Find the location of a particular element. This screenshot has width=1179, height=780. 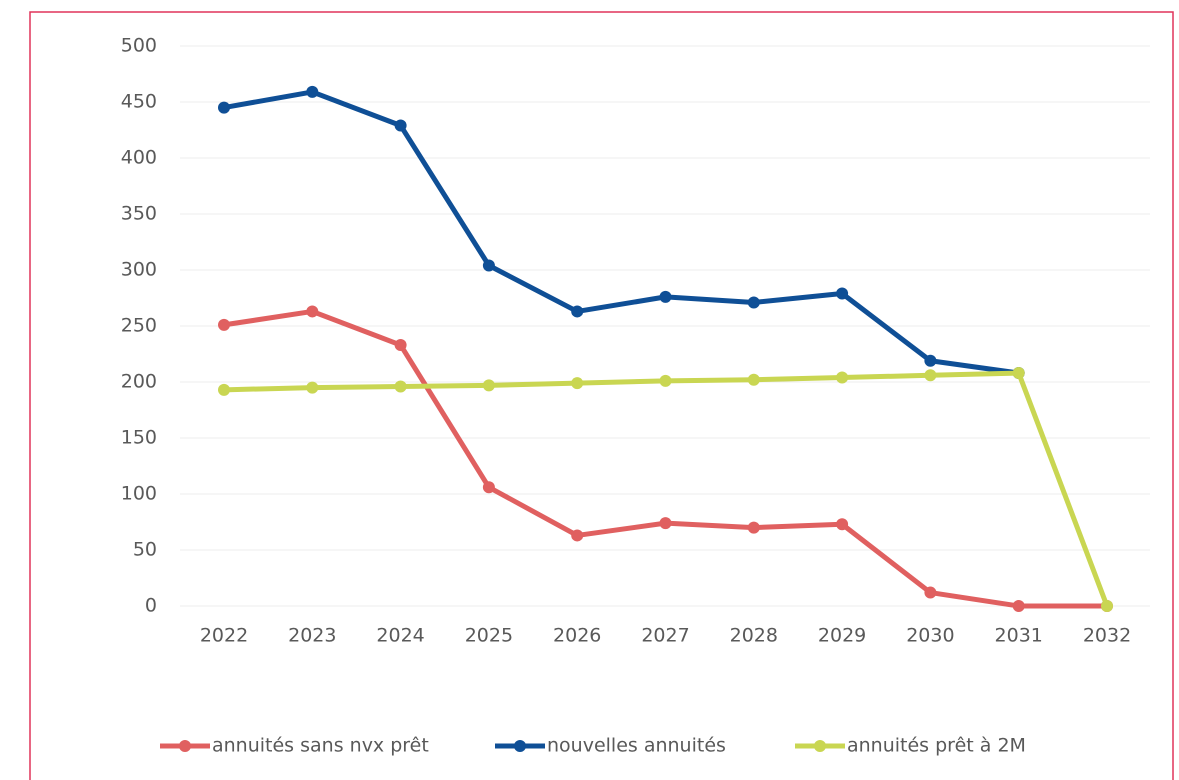

x-tick-label: 2026 is located at coordinates (577, 636).